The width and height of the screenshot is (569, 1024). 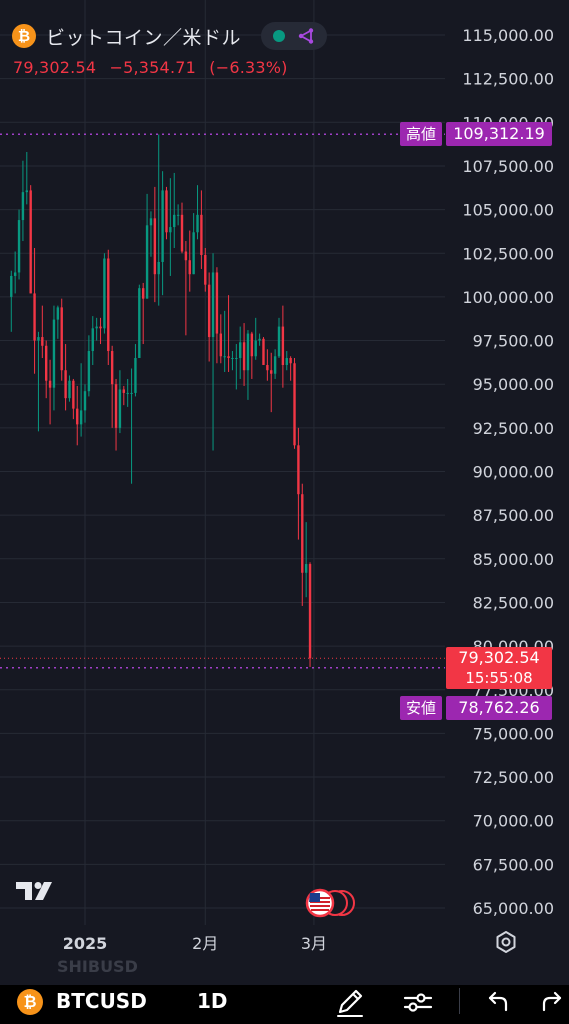 I want to click on undo-icon, so click(x=499, y=1002).